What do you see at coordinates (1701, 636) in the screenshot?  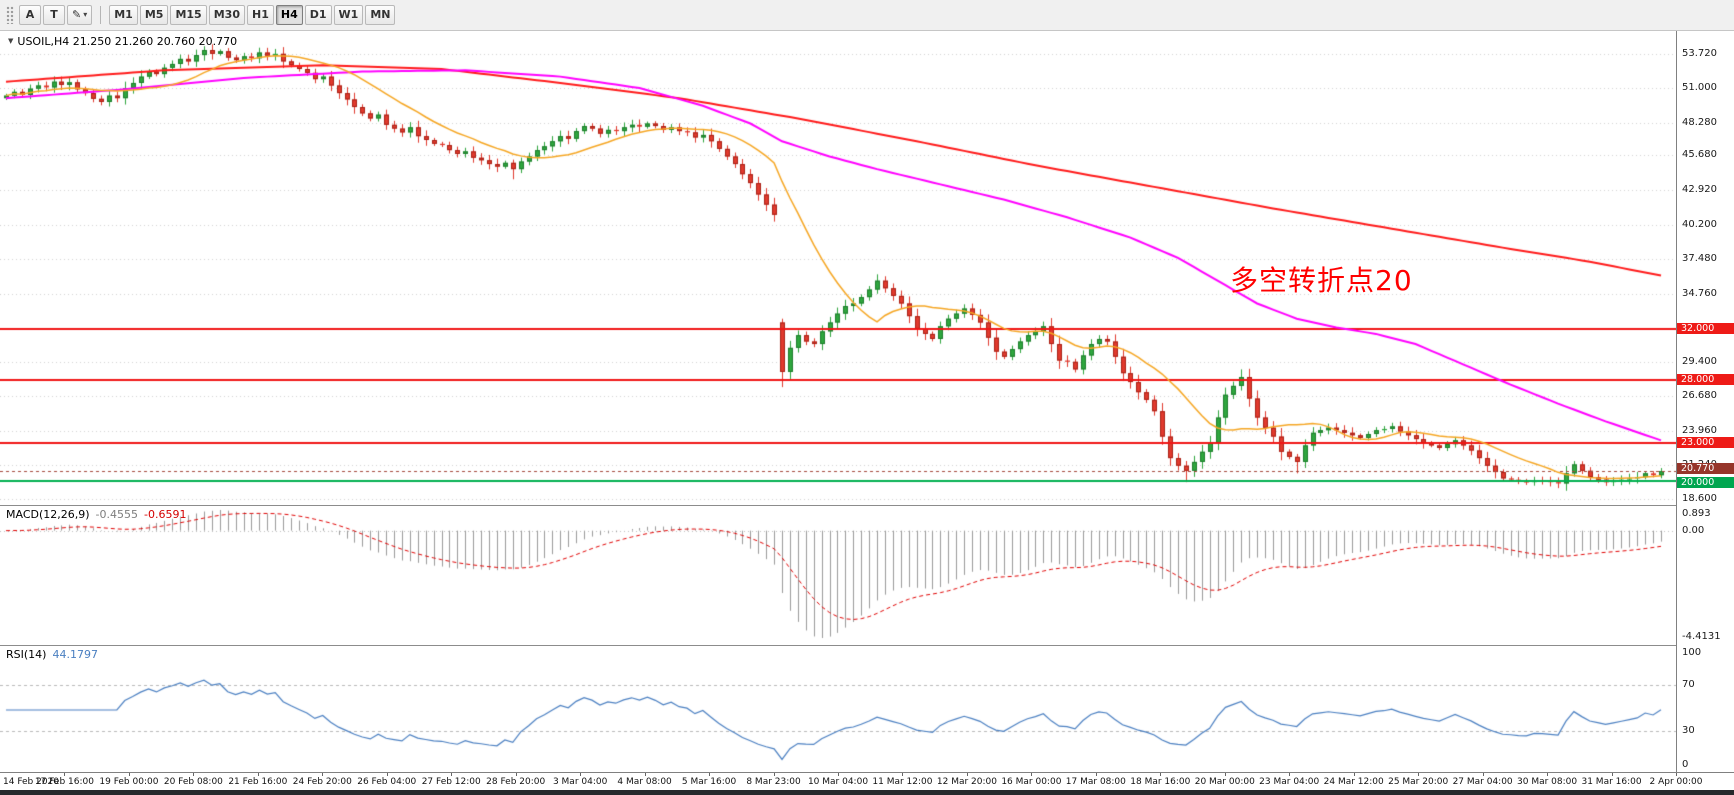 I see `price-axis-label: -4.4131` at bounding box center [1701, 636].